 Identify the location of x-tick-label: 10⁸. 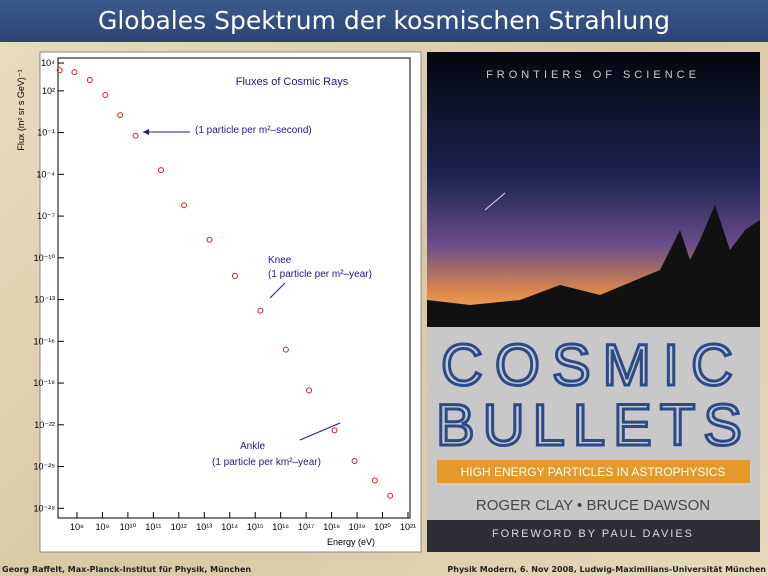
(77, 527).